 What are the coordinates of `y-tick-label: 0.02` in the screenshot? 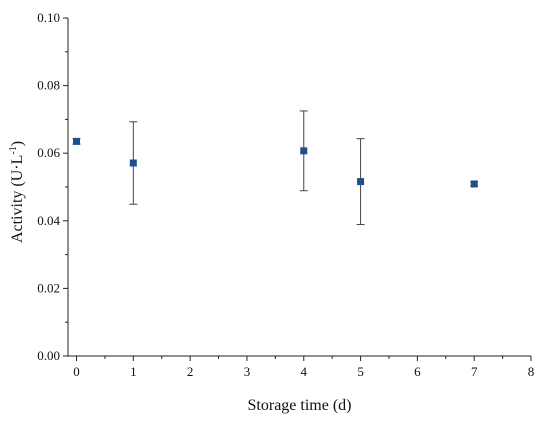 It's located at (48, 287).